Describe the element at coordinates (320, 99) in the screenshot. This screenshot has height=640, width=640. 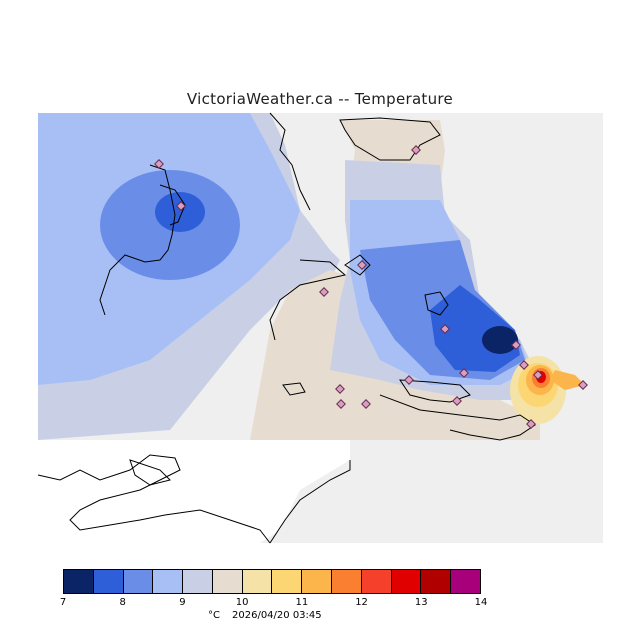
I see `map-title: VictoriaWeather.ca -- Temperature` at that location.